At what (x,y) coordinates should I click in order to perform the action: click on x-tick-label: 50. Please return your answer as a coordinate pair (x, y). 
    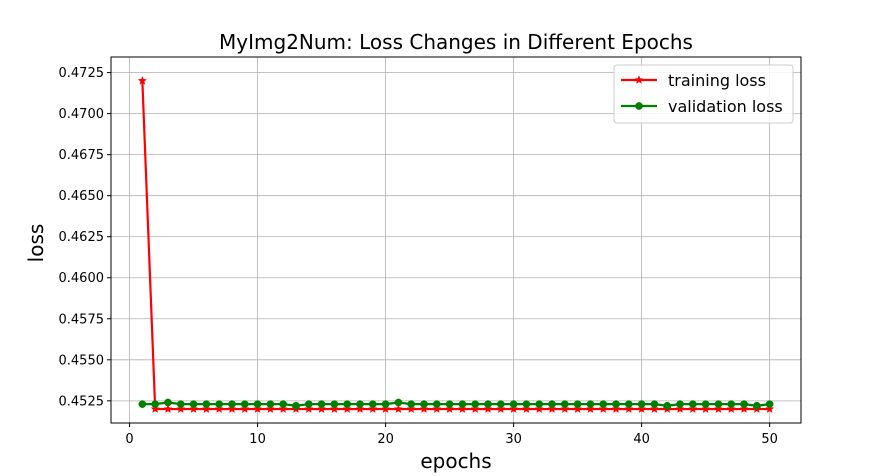
    Looking at the image, I should click on (769, 439).